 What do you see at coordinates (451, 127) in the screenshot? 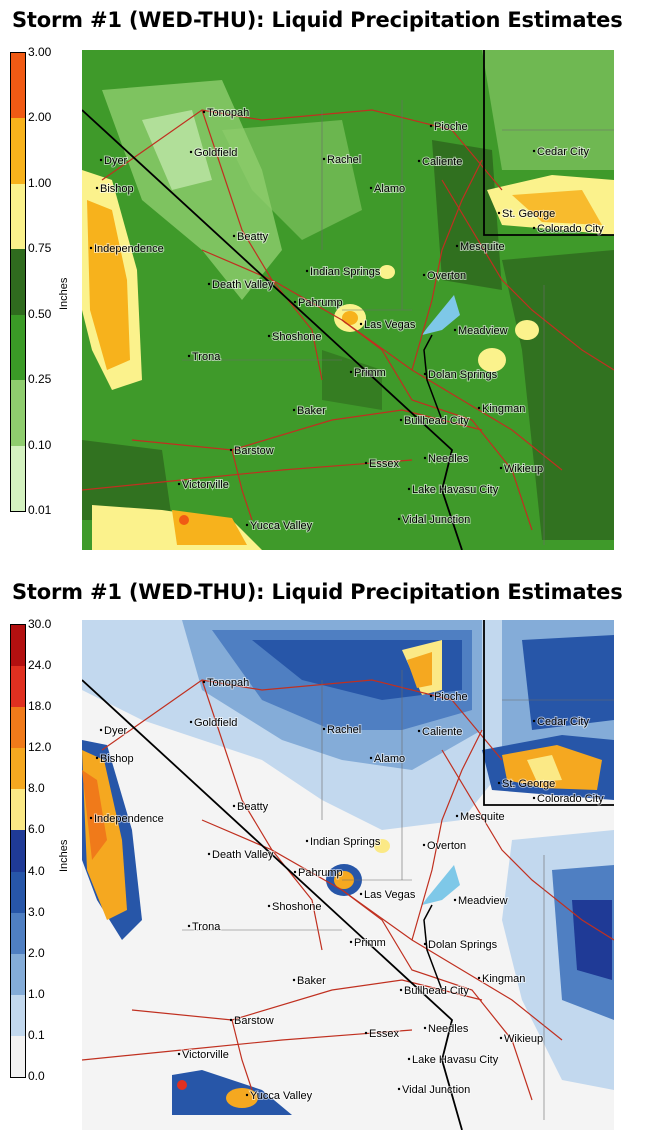
I see `place-label: Pioche` at bounding box center [451, 127].